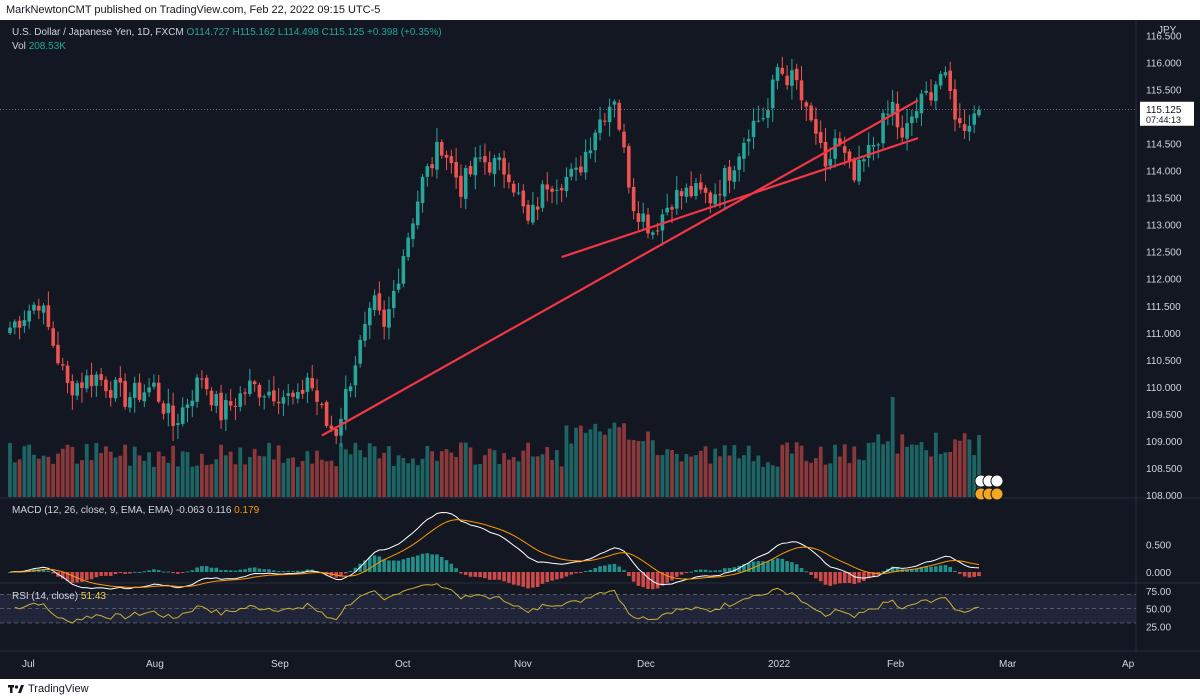  What do you see at coordinates (155, 664) in the screenshot?
I see `time-axis-label: Aug` at bounding box center [155, 664].